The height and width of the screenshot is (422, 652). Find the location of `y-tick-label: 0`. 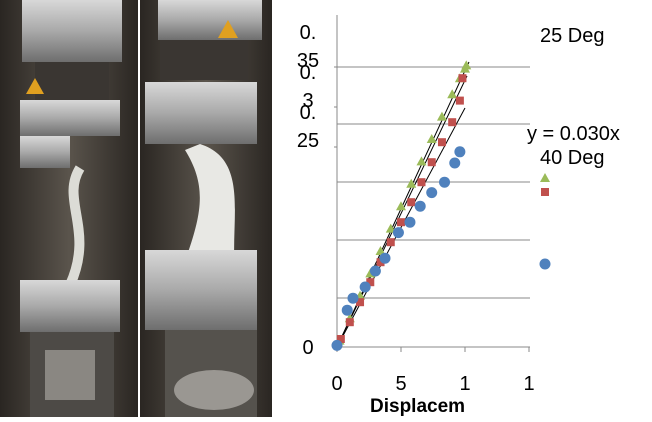

y-tick-label: 0 is located at coordinates (307, 348).